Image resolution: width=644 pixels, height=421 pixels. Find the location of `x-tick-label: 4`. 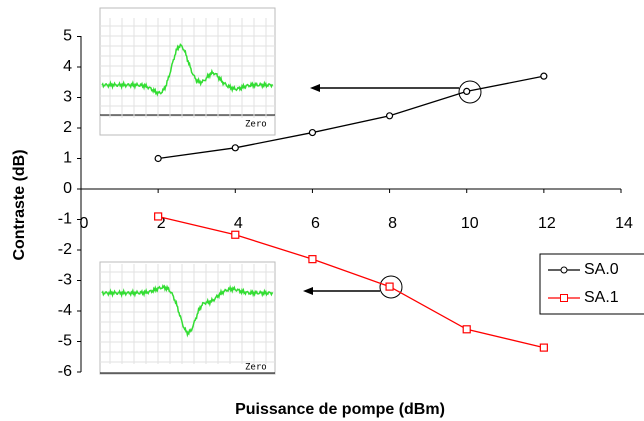

x-tick-label: 4 is located at coordinates (238, 223).